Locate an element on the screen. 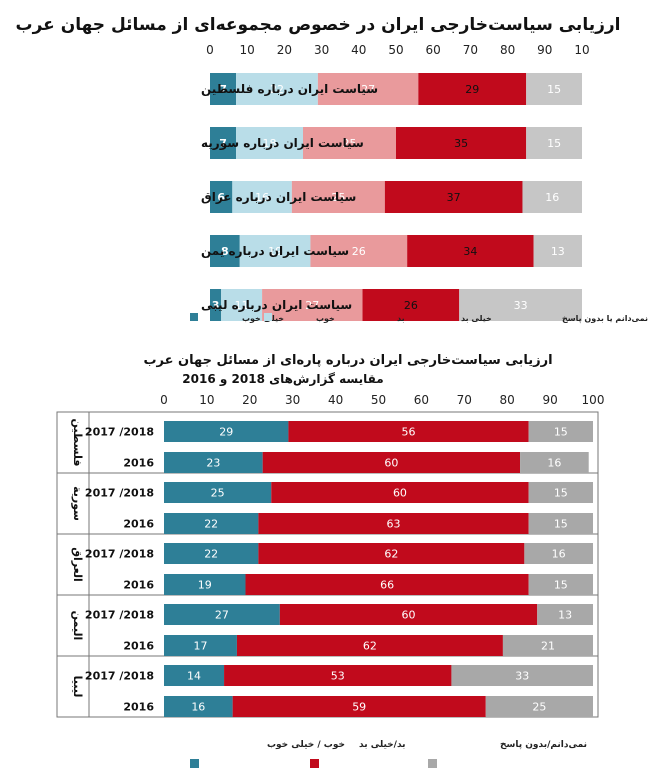 The height and width of the screenshot is (780, 656). chart2-legend-label: نمی‌دانم/بدون پاسخ is located at coordinates (543, 745).